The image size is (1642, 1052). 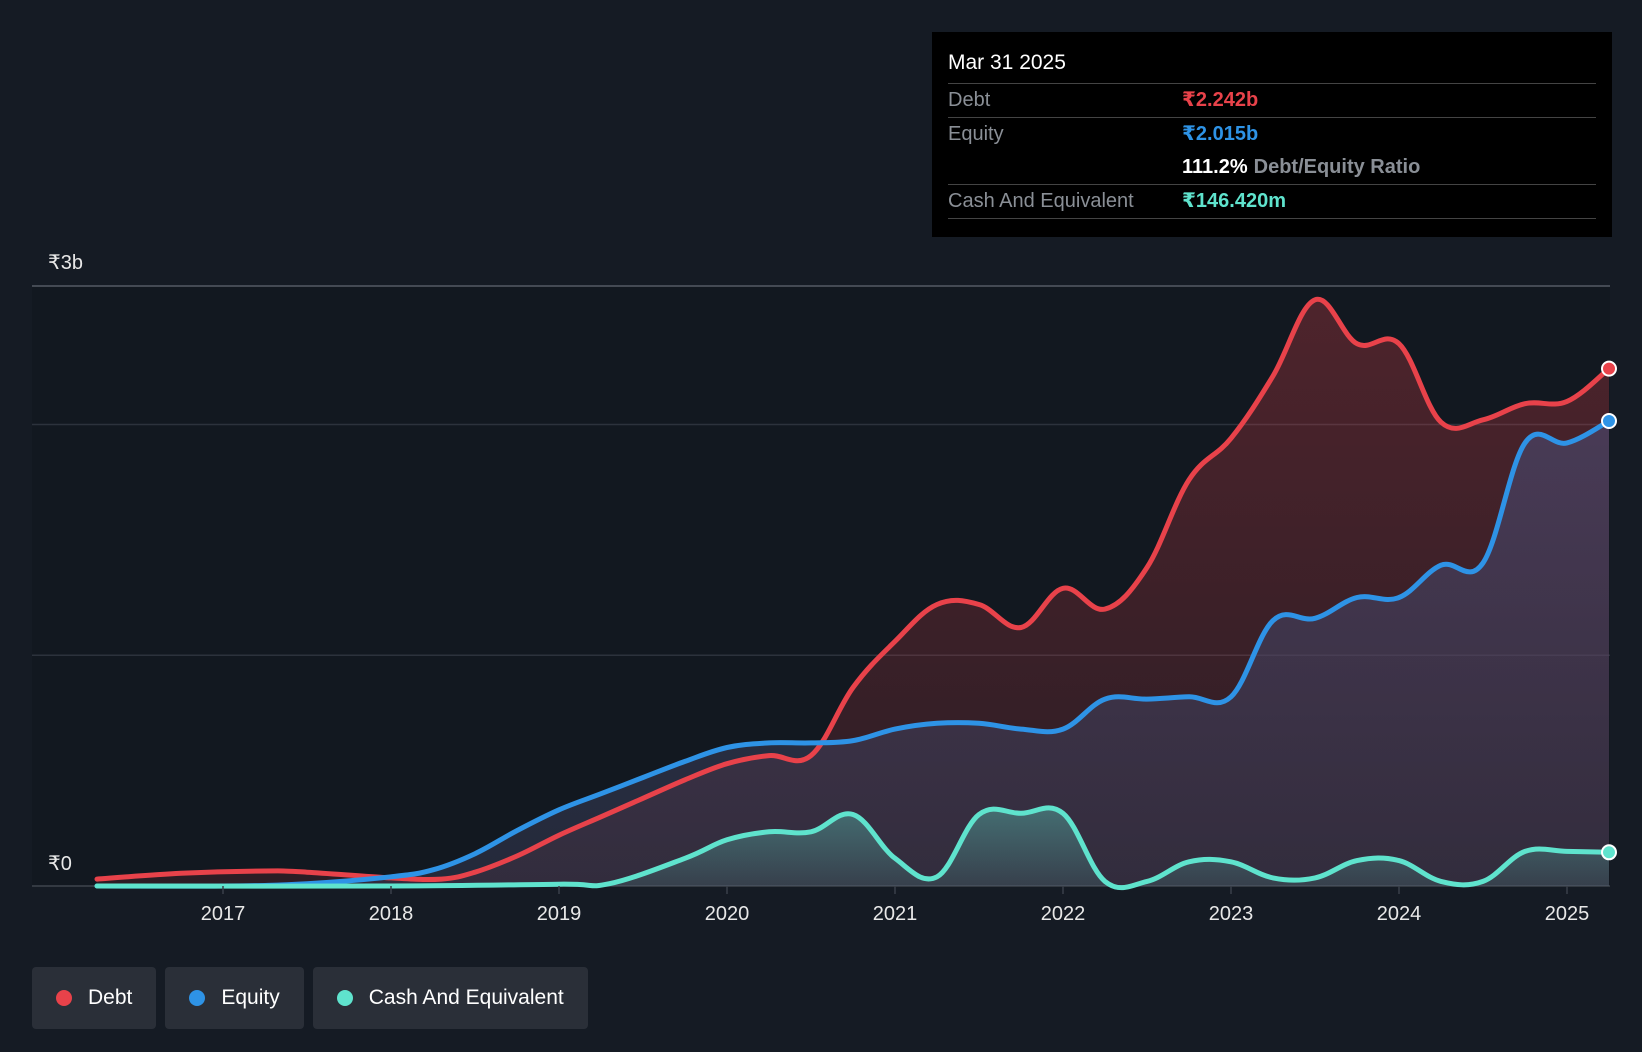 I want to click on equity-endpoint-marker, so click(x=1609, y=421).